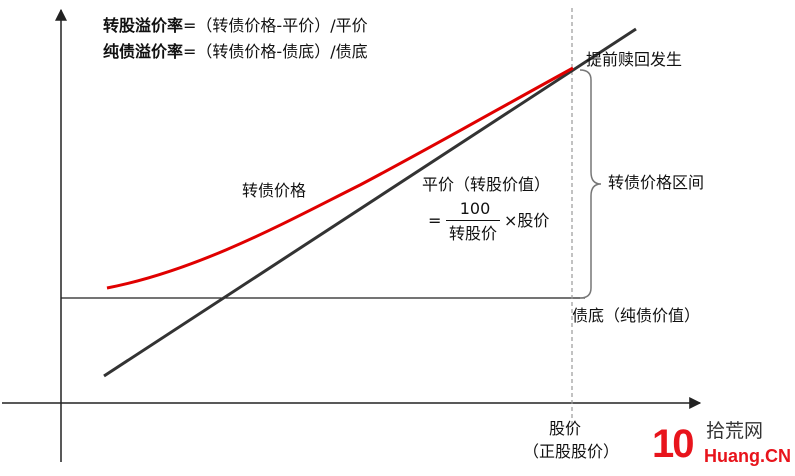 This screenshot has height=476, width=795. I want to click on fraction-bar, so click(473, 220).